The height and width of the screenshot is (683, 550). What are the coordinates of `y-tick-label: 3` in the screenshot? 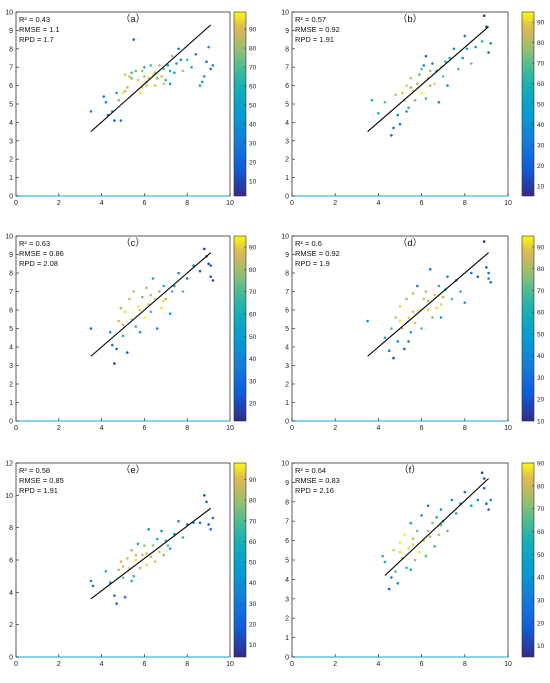 It's located at (11, 141).